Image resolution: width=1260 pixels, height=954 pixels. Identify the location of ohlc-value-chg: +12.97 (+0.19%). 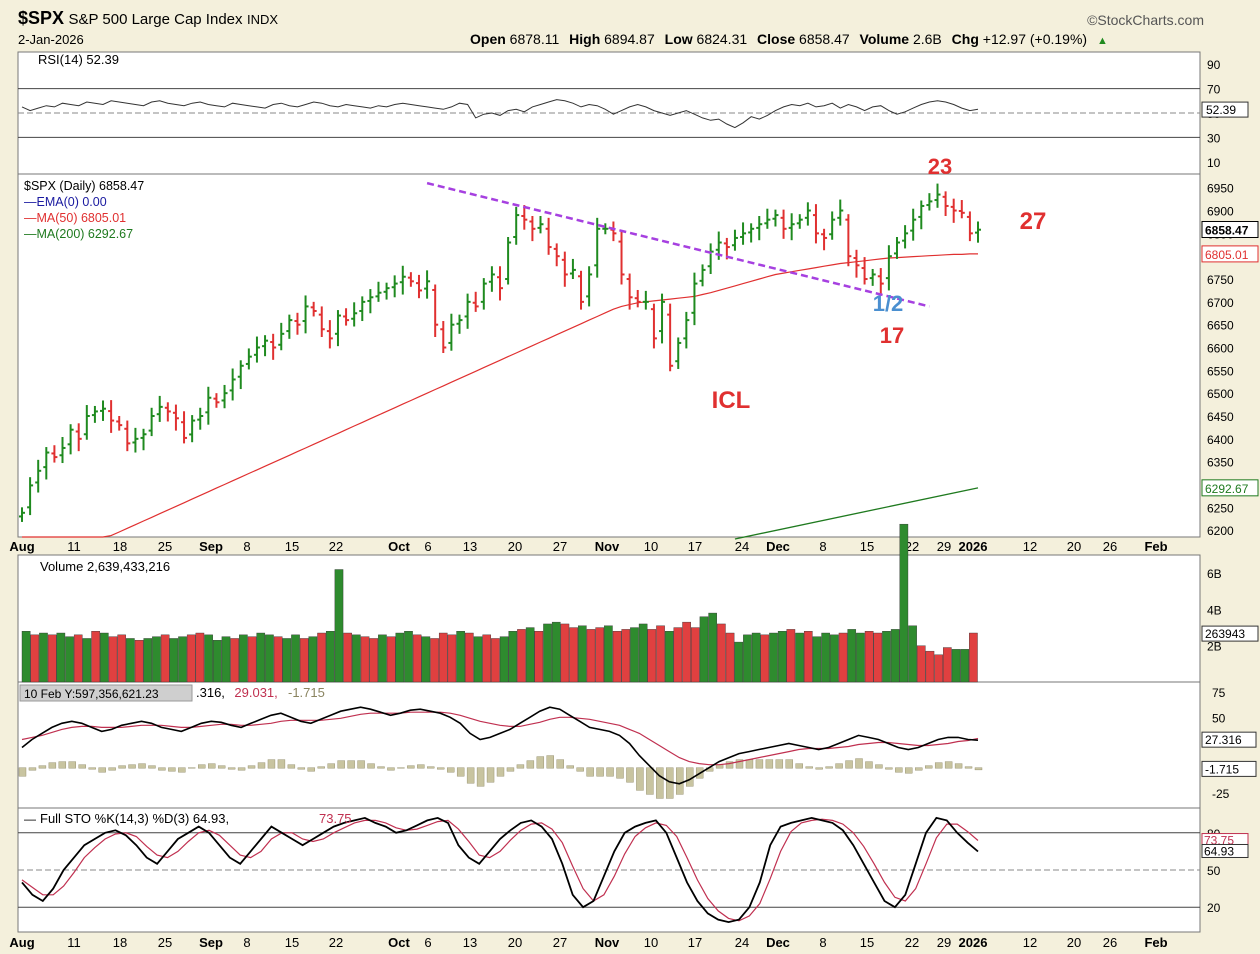
(1036, 39).